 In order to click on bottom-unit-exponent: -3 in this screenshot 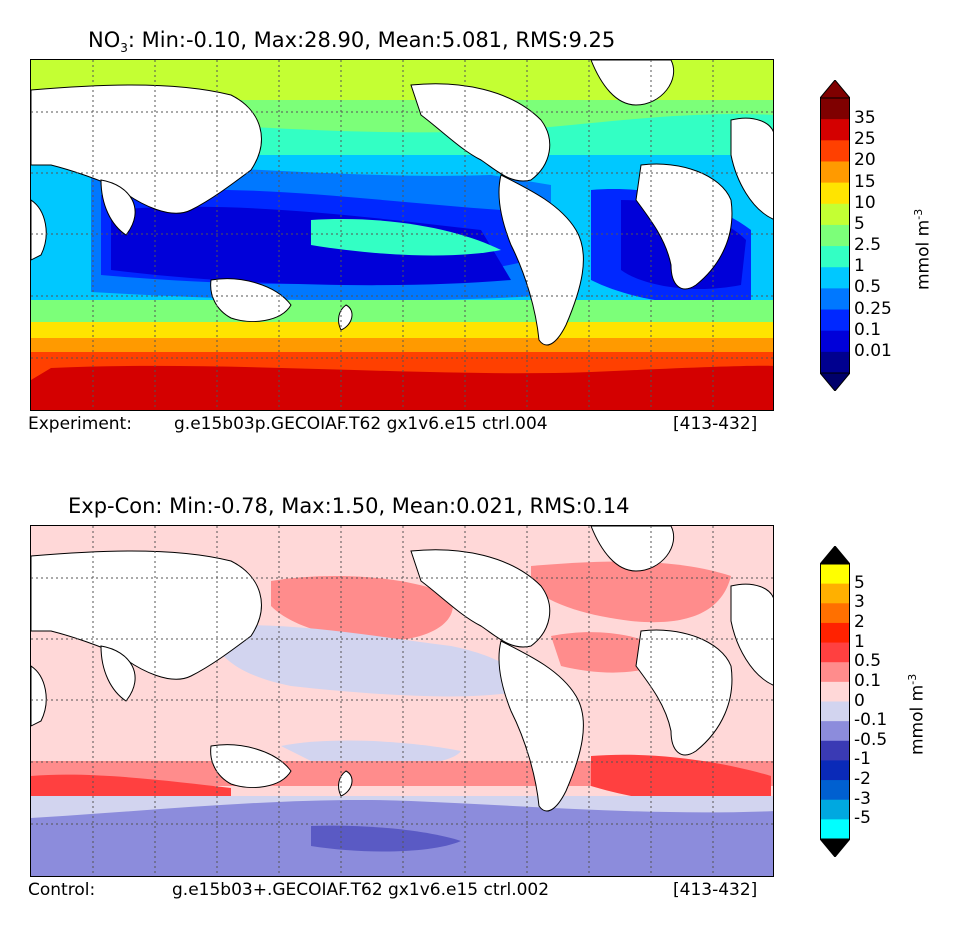, I will do `click(912, 679)`.